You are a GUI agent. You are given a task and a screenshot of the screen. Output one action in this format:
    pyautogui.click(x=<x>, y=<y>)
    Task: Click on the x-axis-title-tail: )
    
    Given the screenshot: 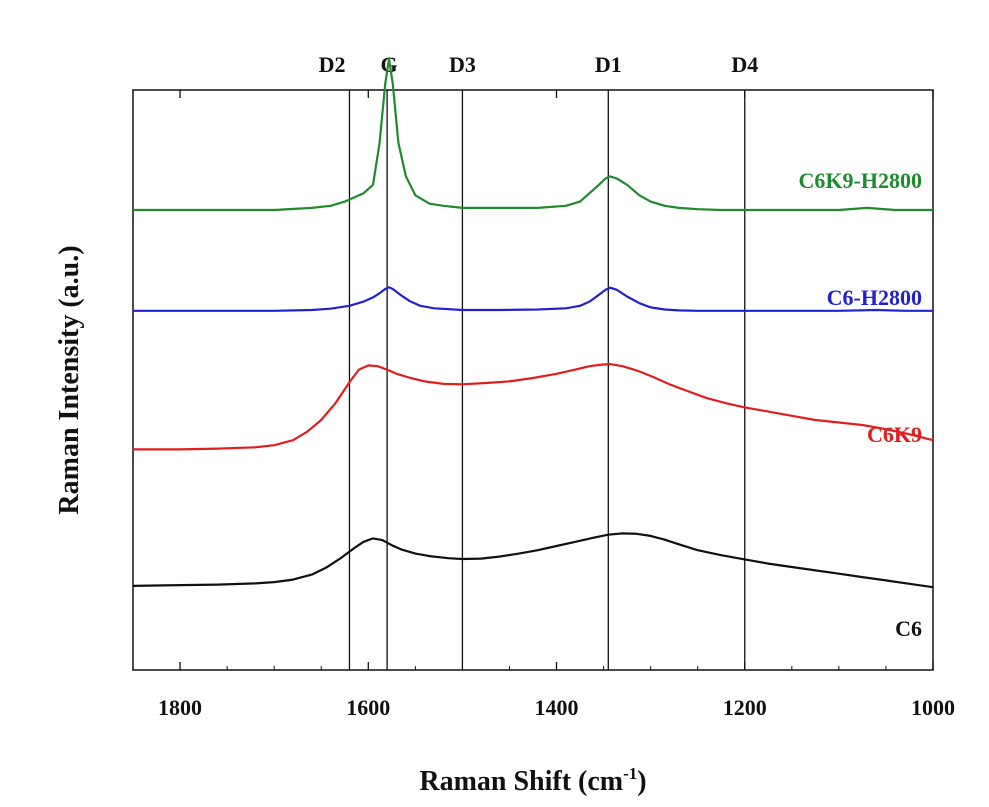 What is the action you would take?
    pyautogui.click(x=641, y=781)
    